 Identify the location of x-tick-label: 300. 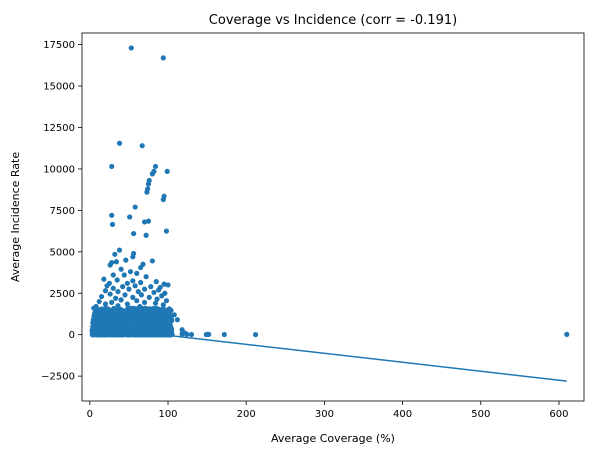
(324, 414).